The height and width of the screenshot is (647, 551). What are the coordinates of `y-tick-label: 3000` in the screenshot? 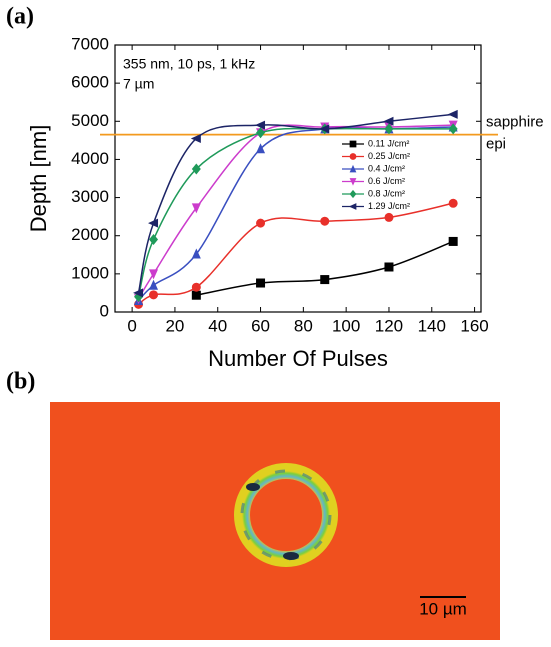 It's located at (90, 196).